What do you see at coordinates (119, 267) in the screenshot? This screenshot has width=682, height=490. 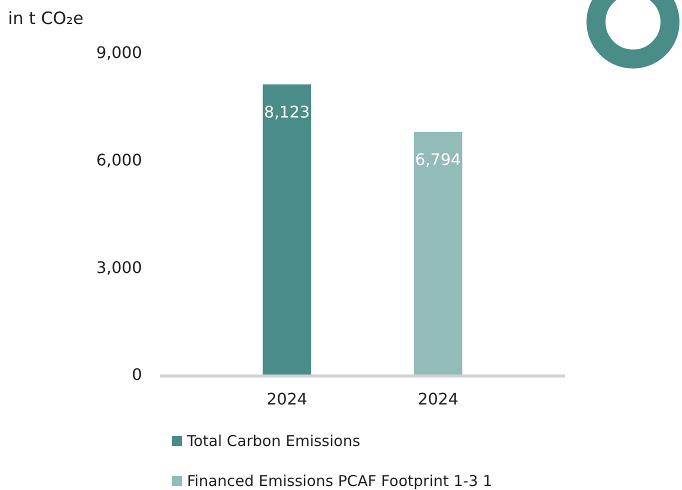 I see `y-tick-label: 3,000` at bounding box center [119, 267].